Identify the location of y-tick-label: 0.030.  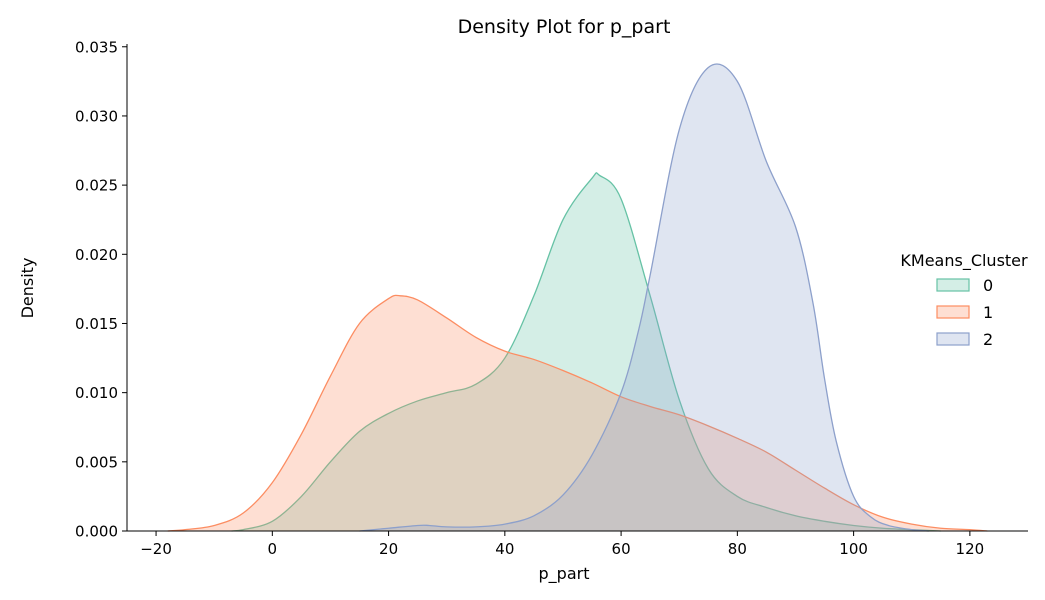
(96, 116).